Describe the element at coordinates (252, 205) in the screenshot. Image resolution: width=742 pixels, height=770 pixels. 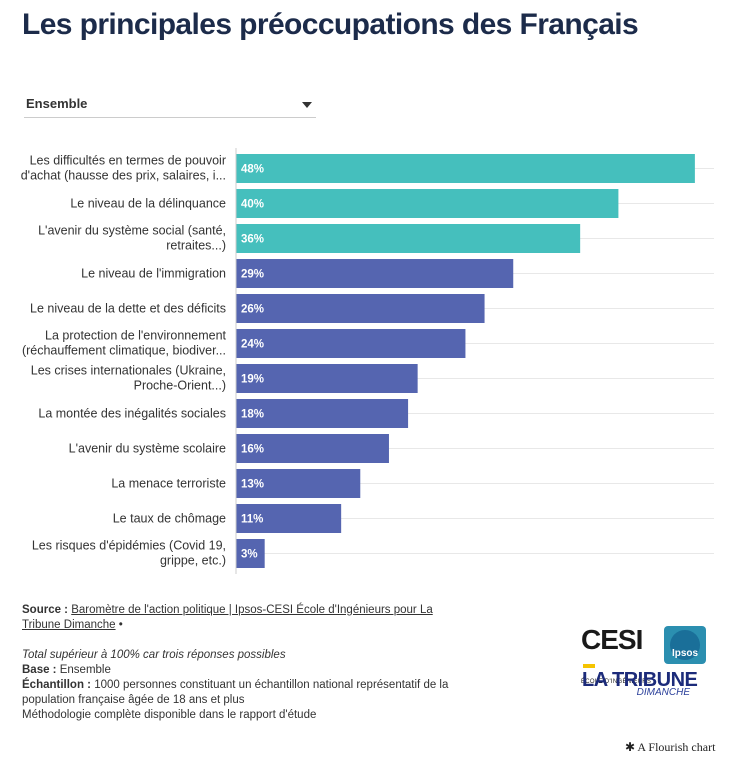
I see `bar-value-label: 40%` at that location.